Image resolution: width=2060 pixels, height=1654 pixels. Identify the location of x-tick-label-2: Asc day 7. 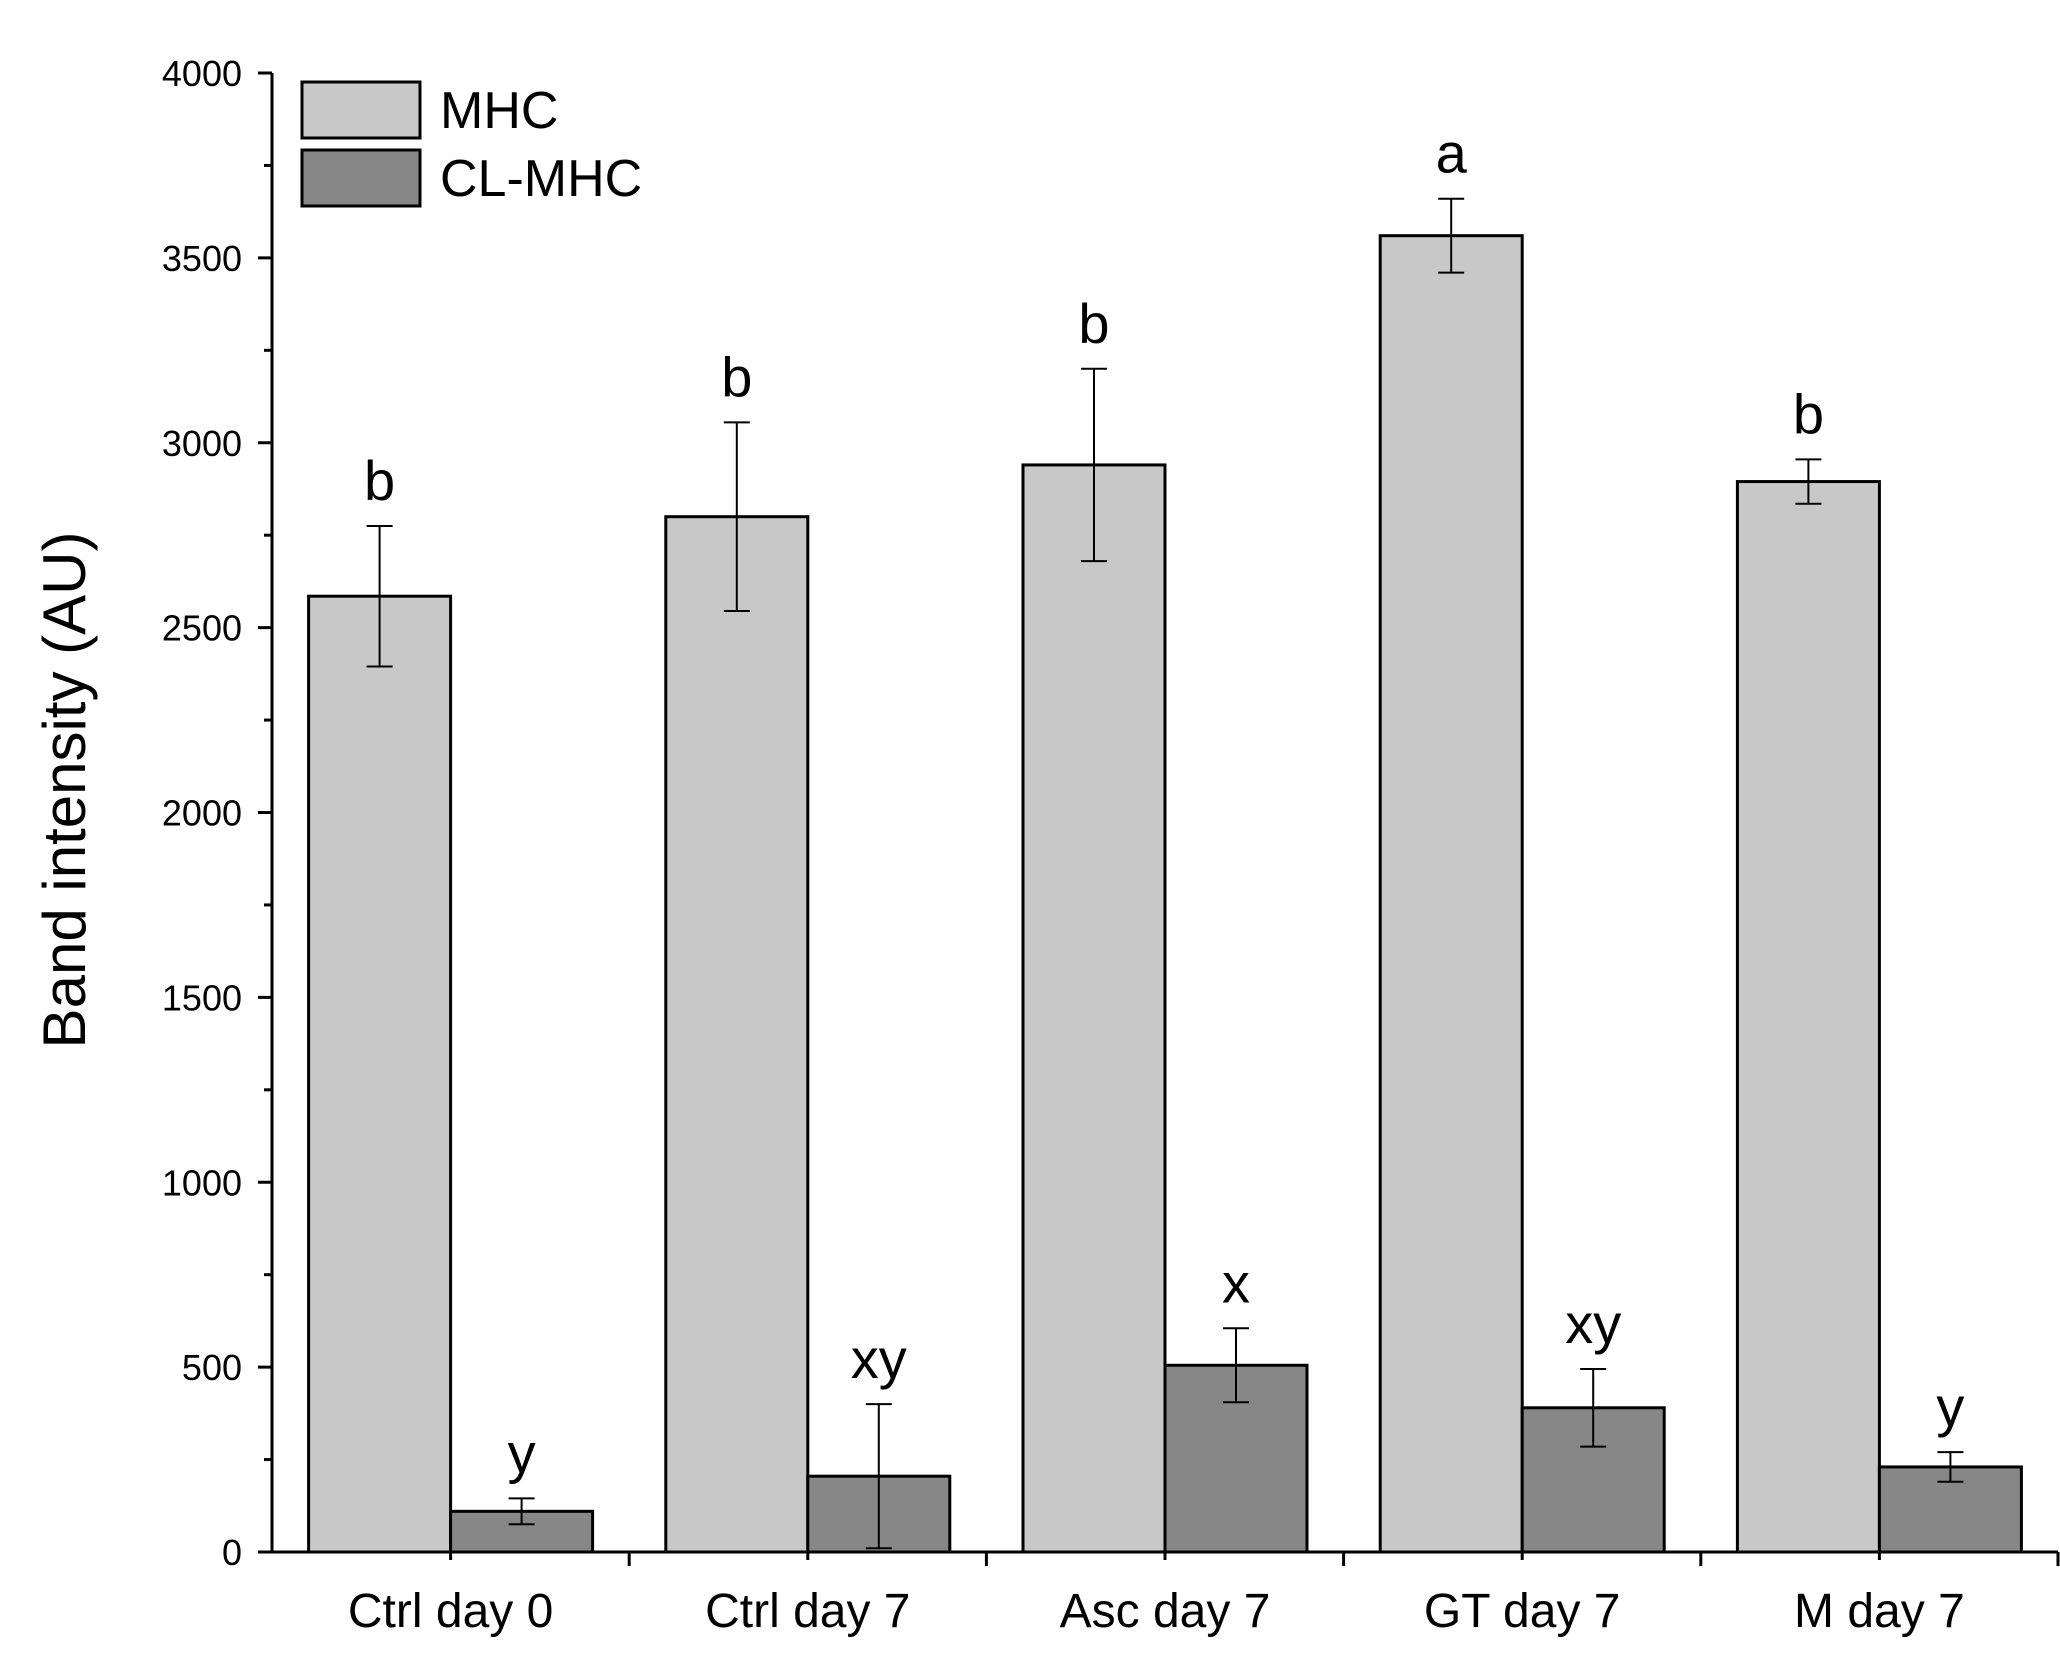
(1165, 1611).